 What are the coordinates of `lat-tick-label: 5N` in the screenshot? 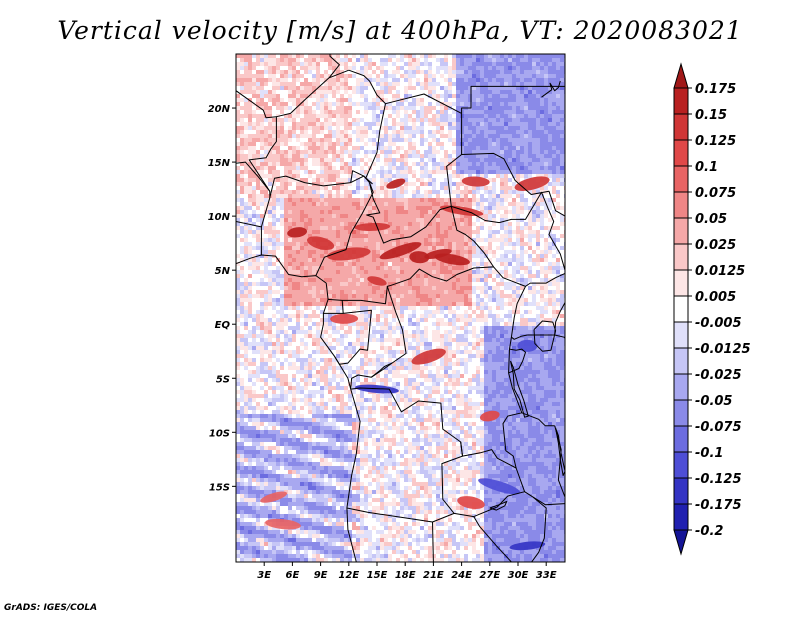 It's located at (223, 271).